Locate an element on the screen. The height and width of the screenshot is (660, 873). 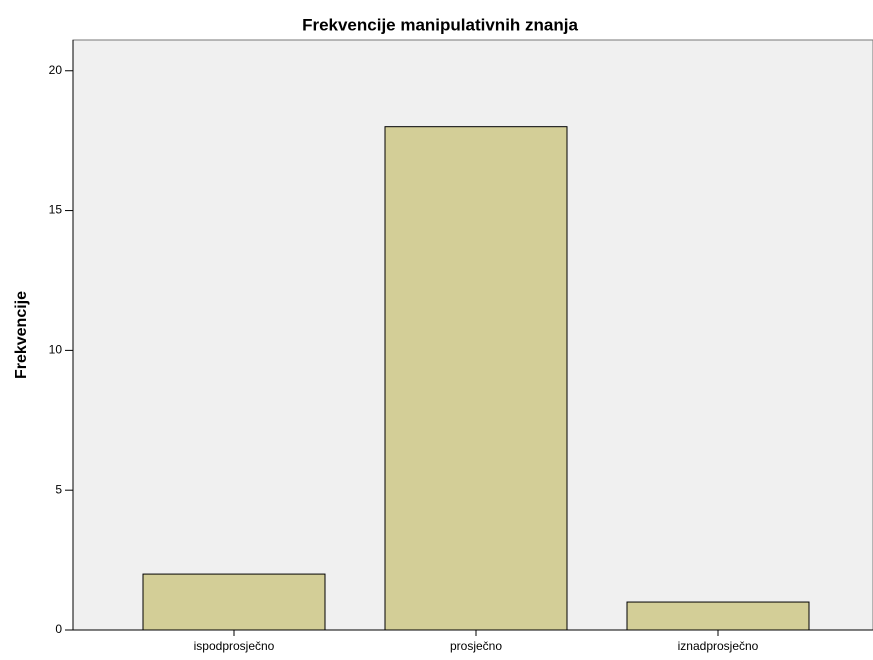
x-tick-label: iznadprosječno is located at coordinates (718, 646).